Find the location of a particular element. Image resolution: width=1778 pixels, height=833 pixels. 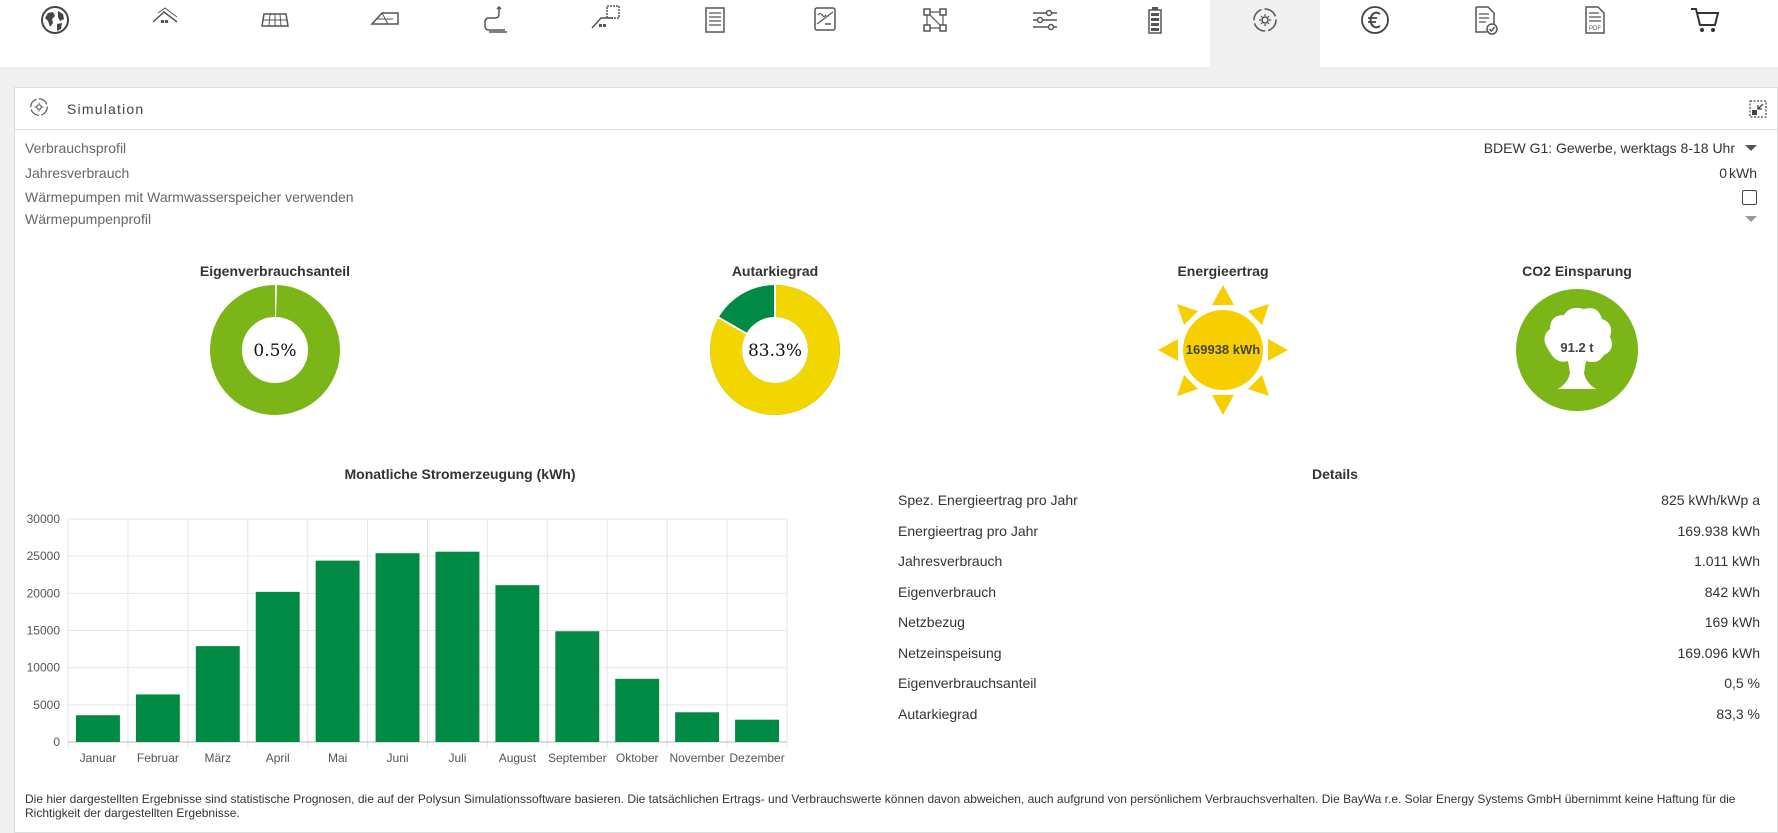

kpi-value: 91.2 t is located at coordinates (1577, 347).